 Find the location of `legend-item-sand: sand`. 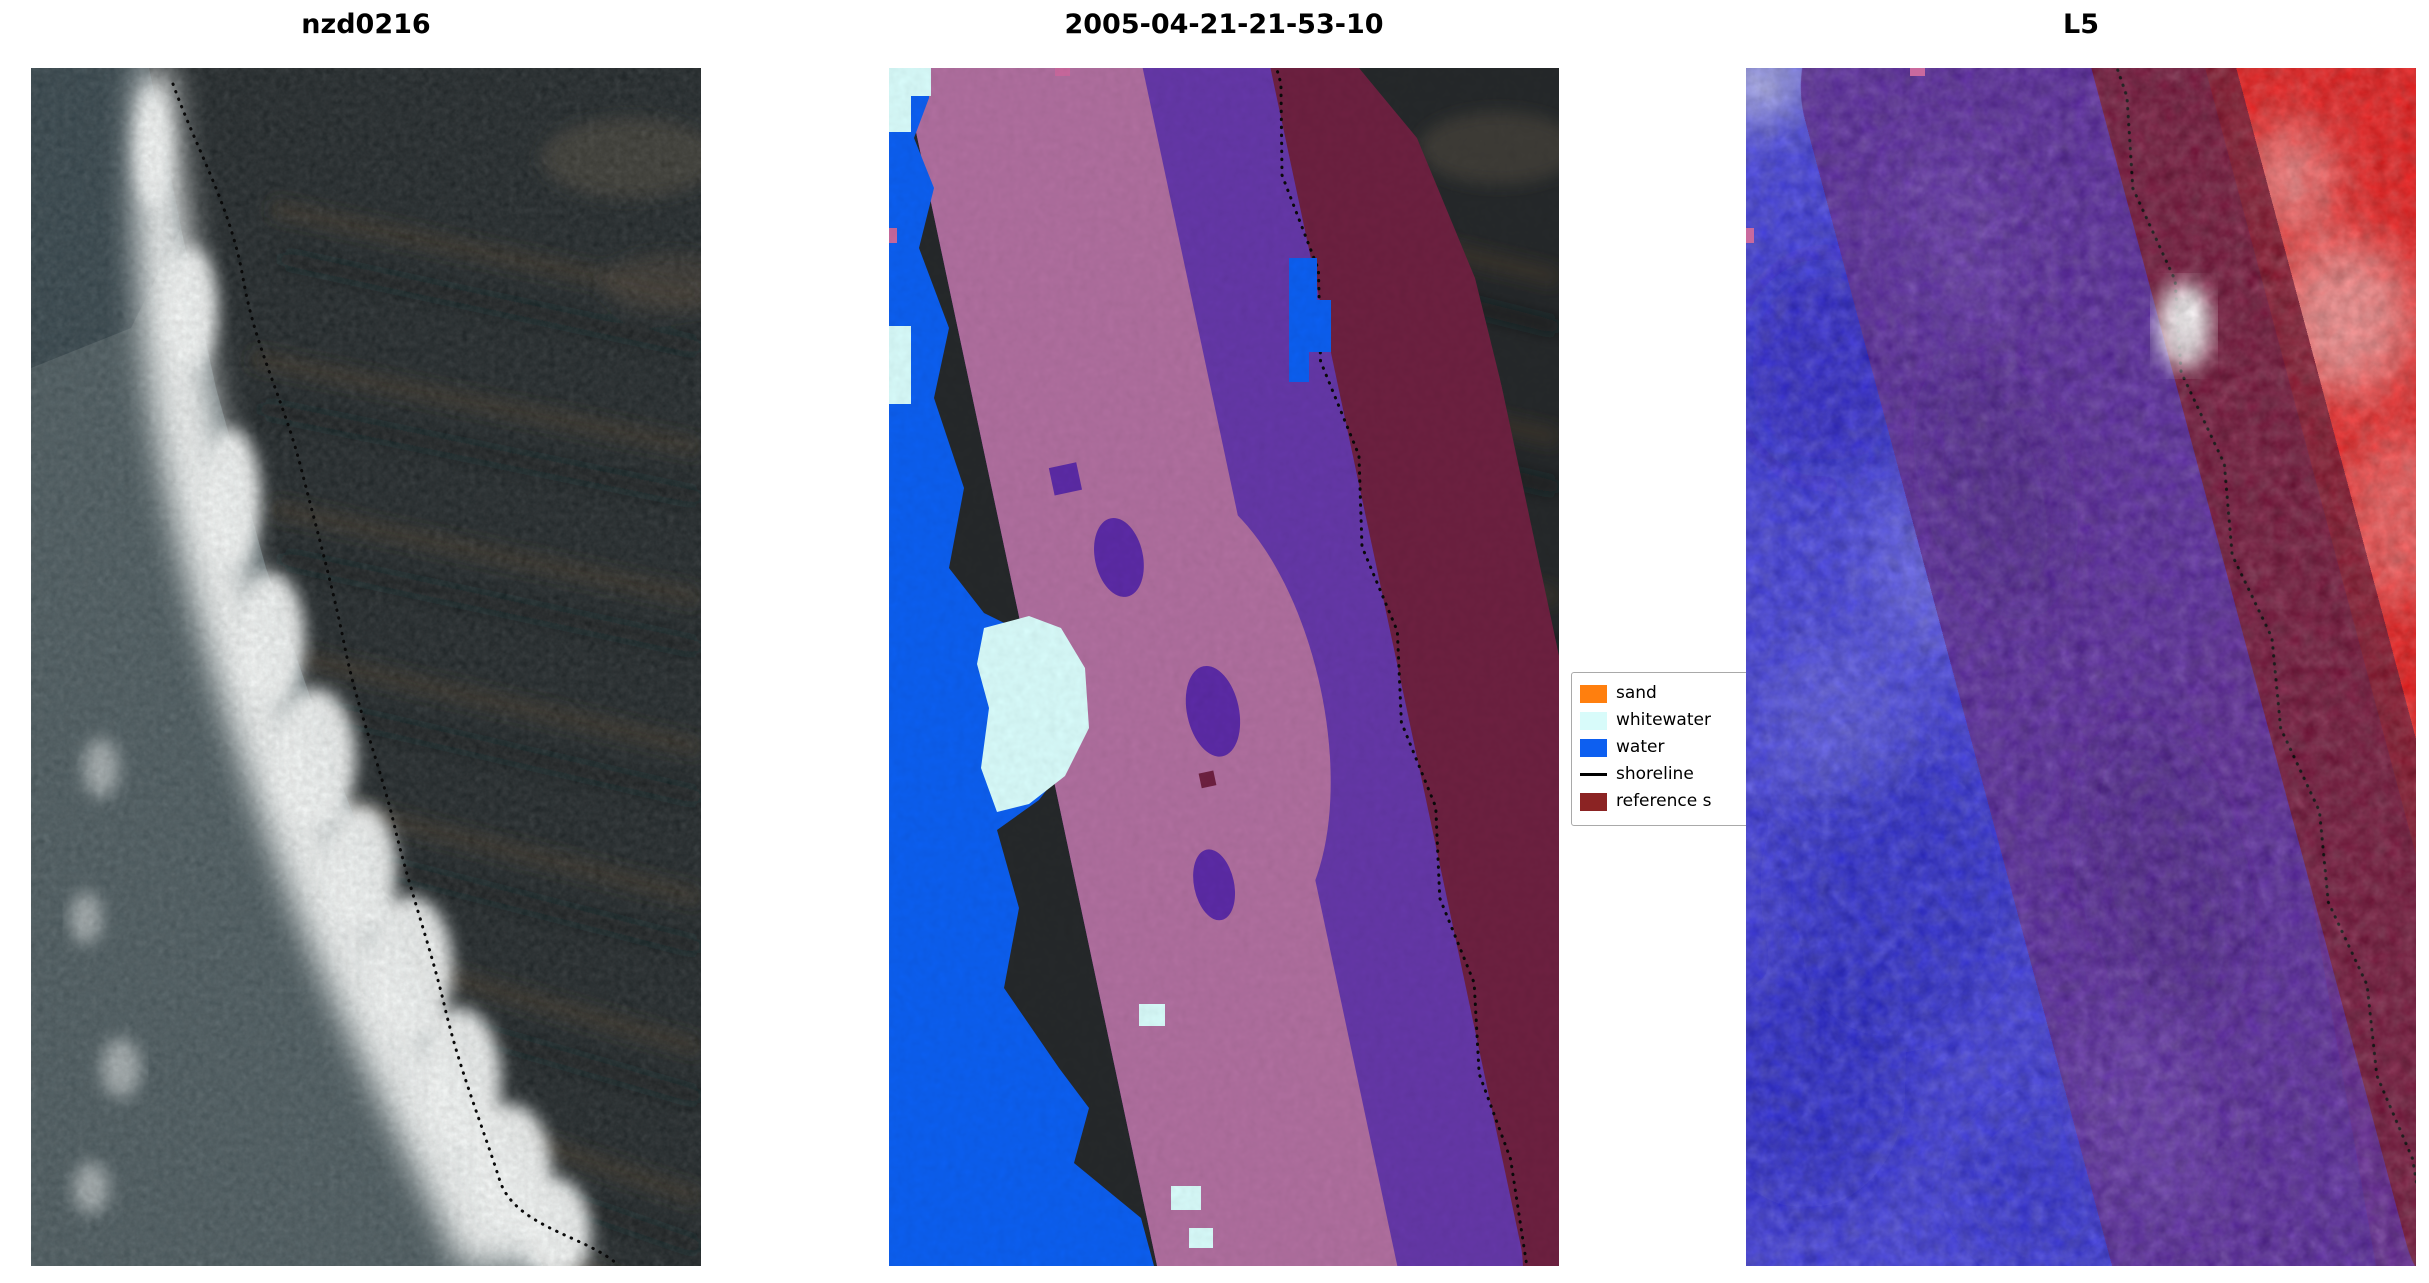

legend-item-sand: sand is located at coordinates (1667, 693).